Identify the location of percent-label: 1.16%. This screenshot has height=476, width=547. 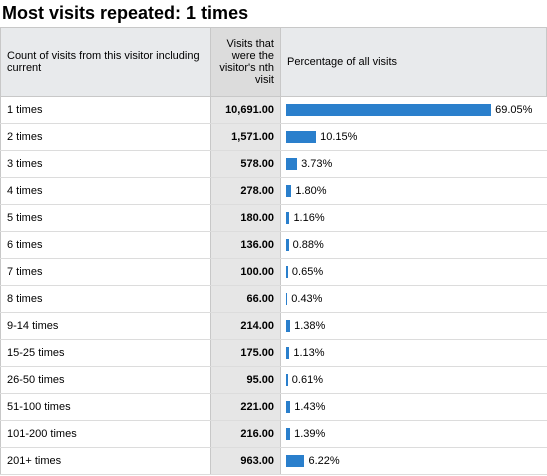
(309, 218).